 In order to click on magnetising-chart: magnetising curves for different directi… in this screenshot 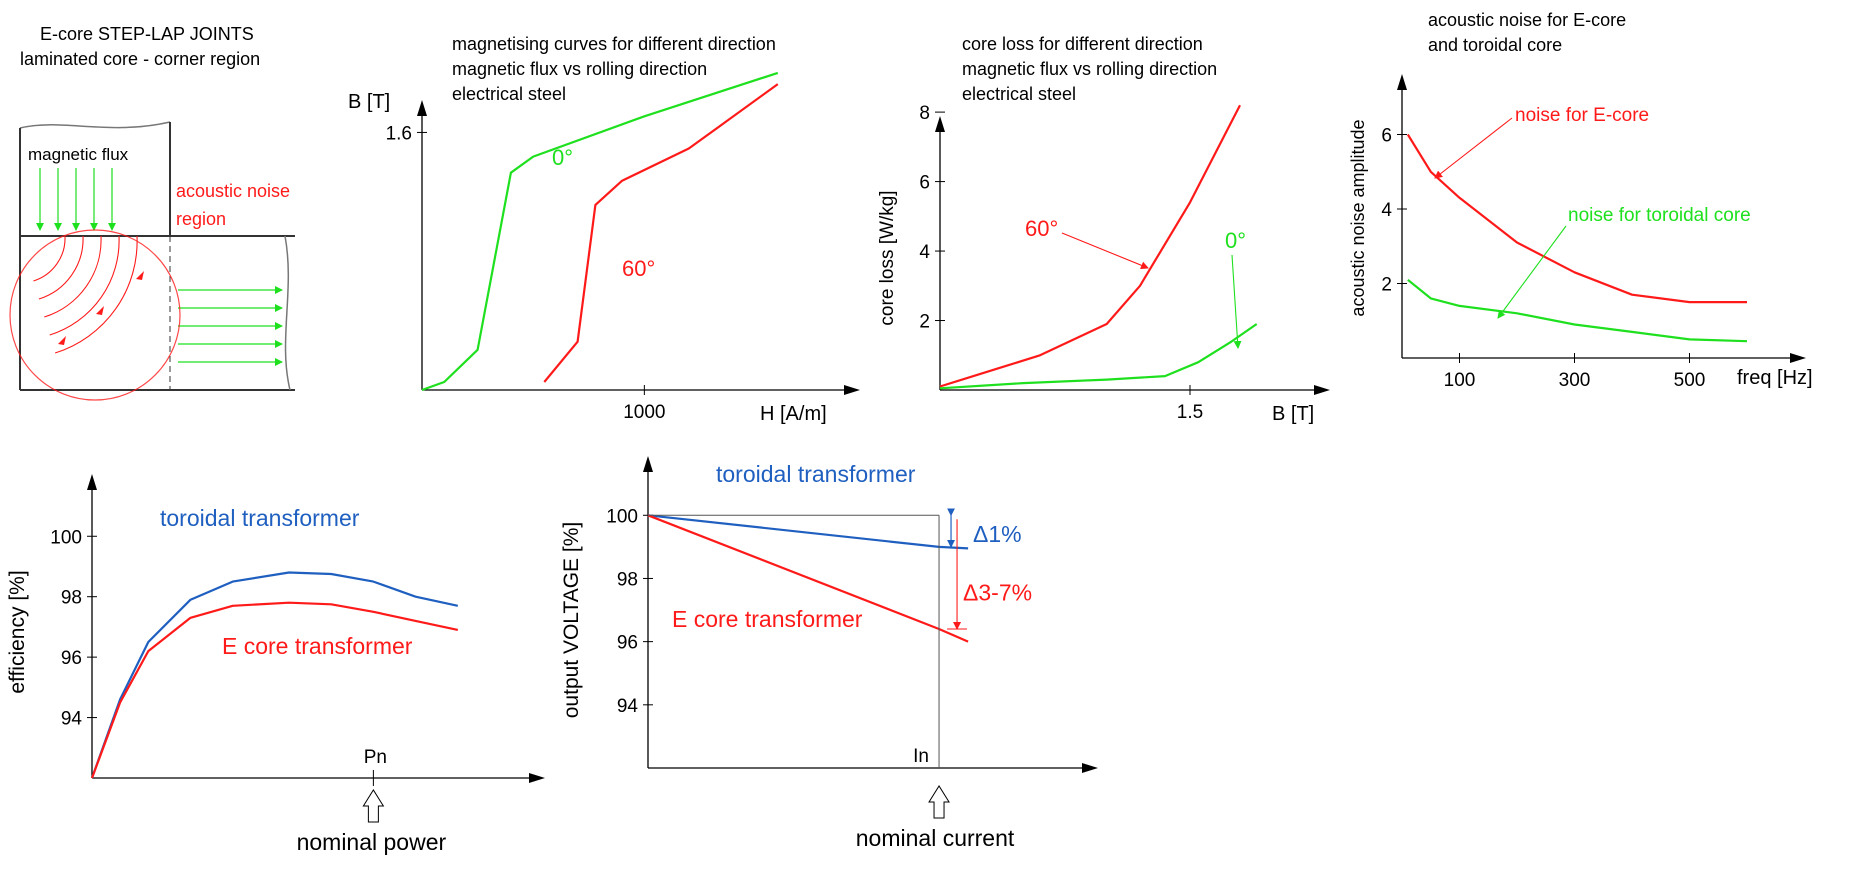, I will do `click(604, 229)`.